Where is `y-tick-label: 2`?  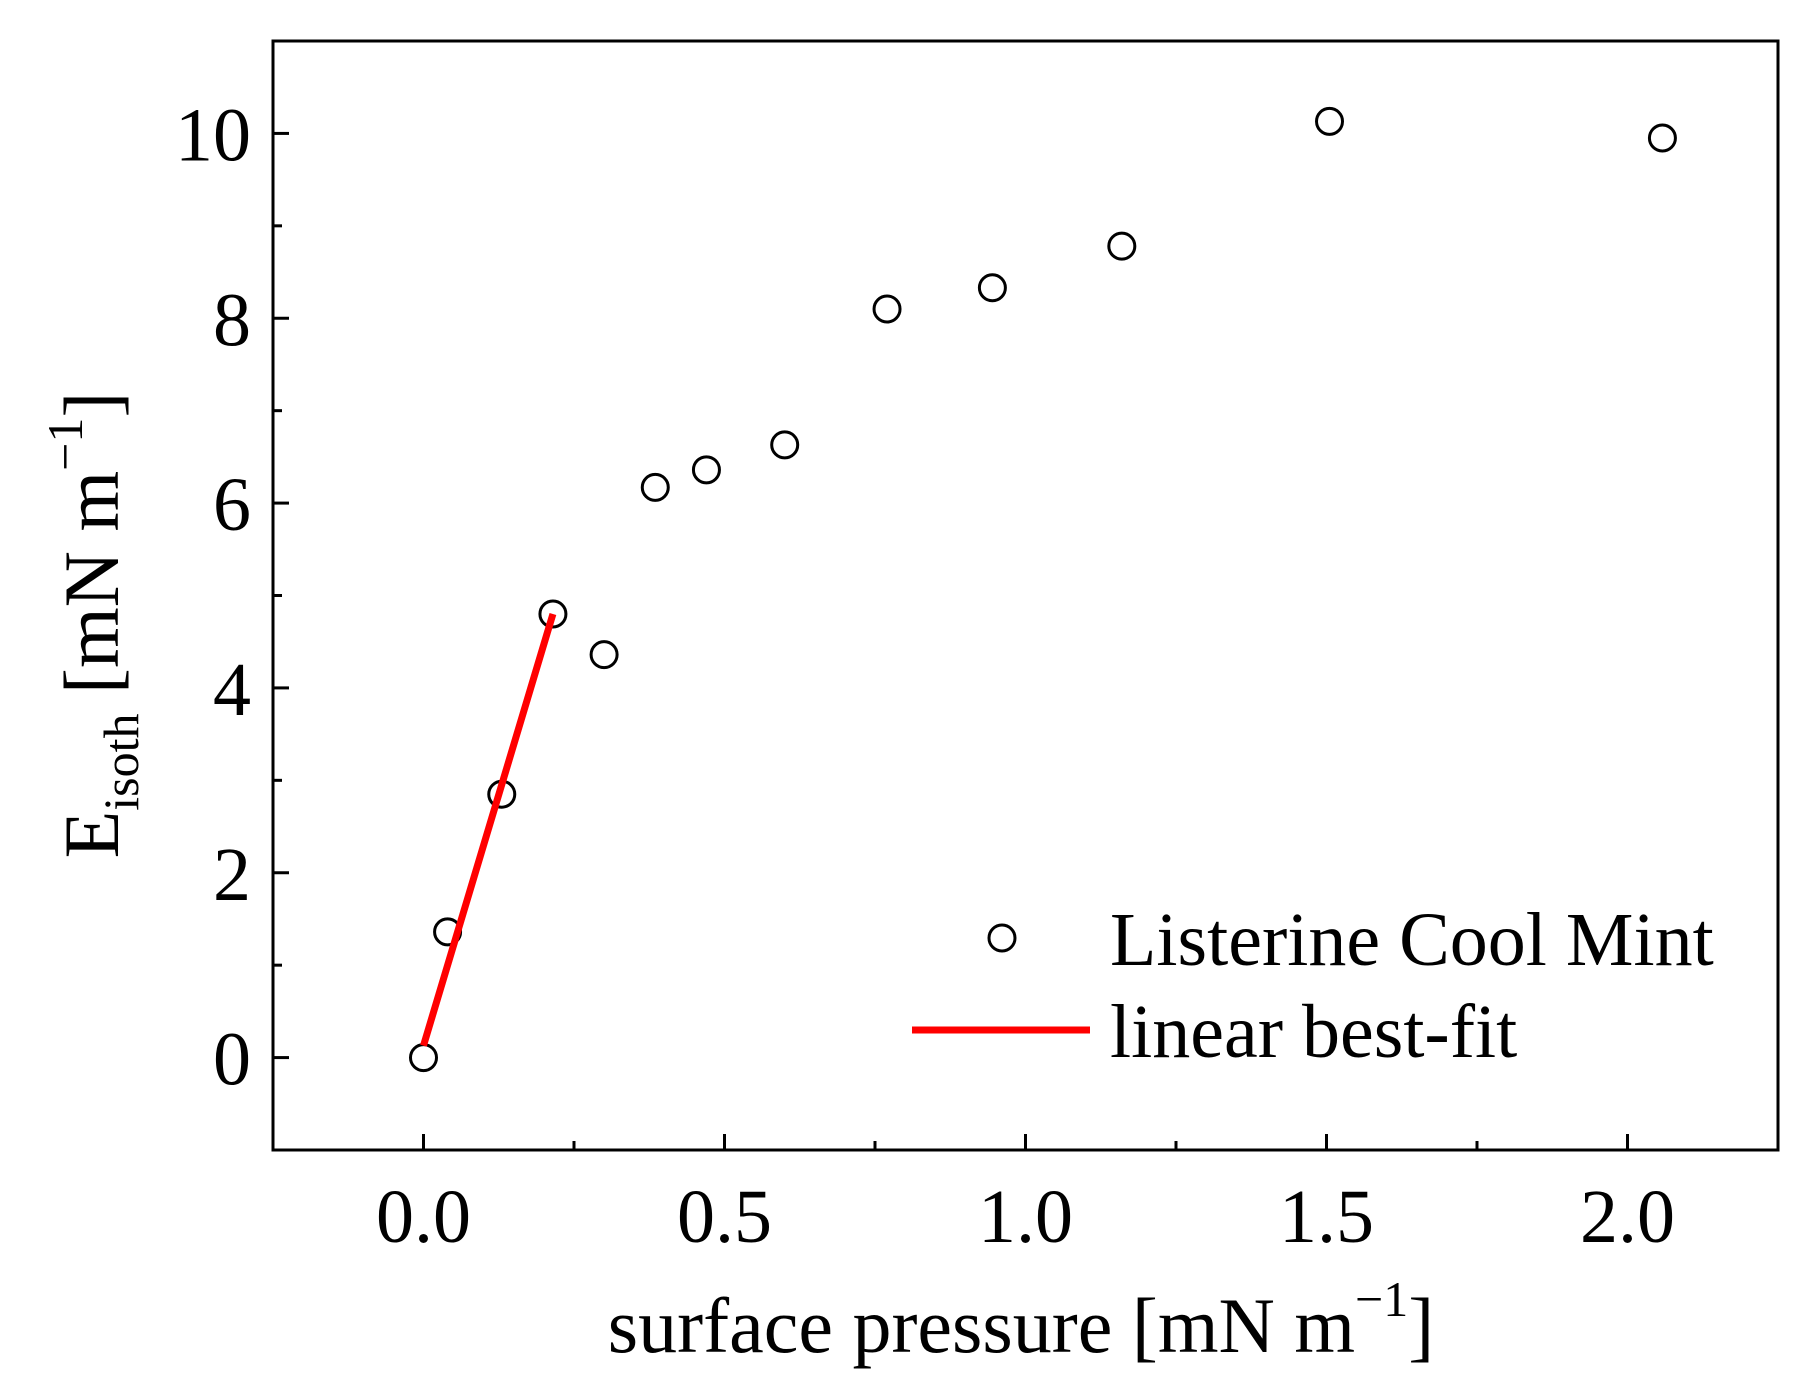 y-tick-label: 2 is located at coordinates (232, 875).